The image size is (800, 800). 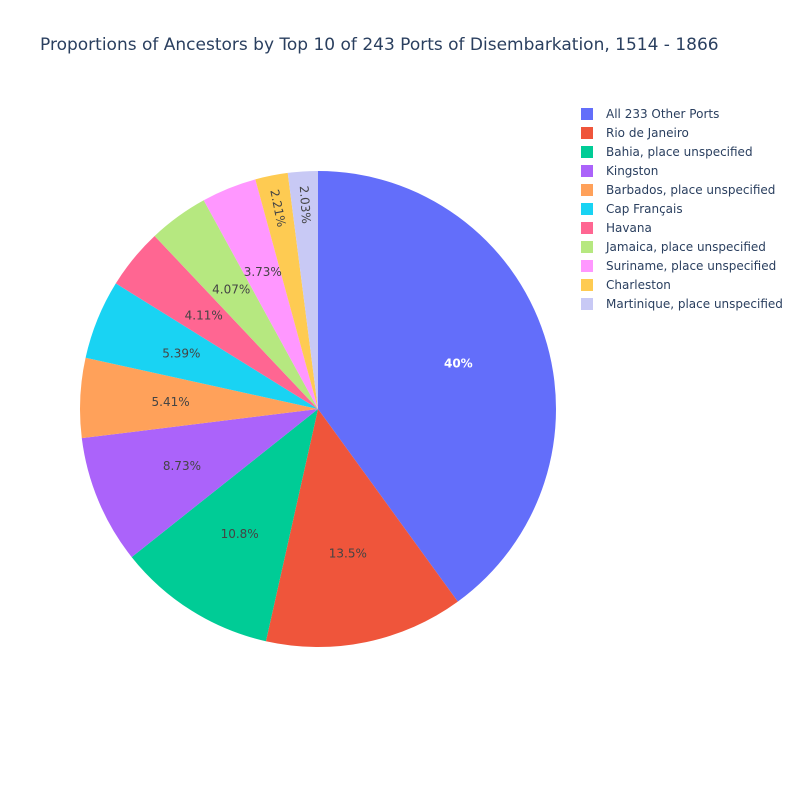 What do you see at coordinates (204, 316) in the screenshot?
I see `slice-label-havana: 4.11%` at bounding box center [204, 316].